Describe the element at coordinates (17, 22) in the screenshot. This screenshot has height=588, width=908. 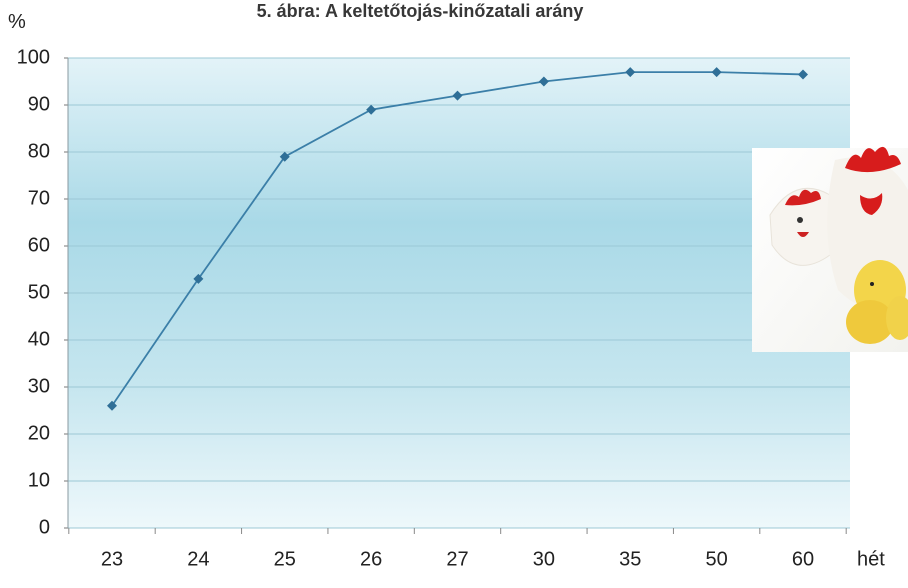
I see `y-axis-label: %` at that location.